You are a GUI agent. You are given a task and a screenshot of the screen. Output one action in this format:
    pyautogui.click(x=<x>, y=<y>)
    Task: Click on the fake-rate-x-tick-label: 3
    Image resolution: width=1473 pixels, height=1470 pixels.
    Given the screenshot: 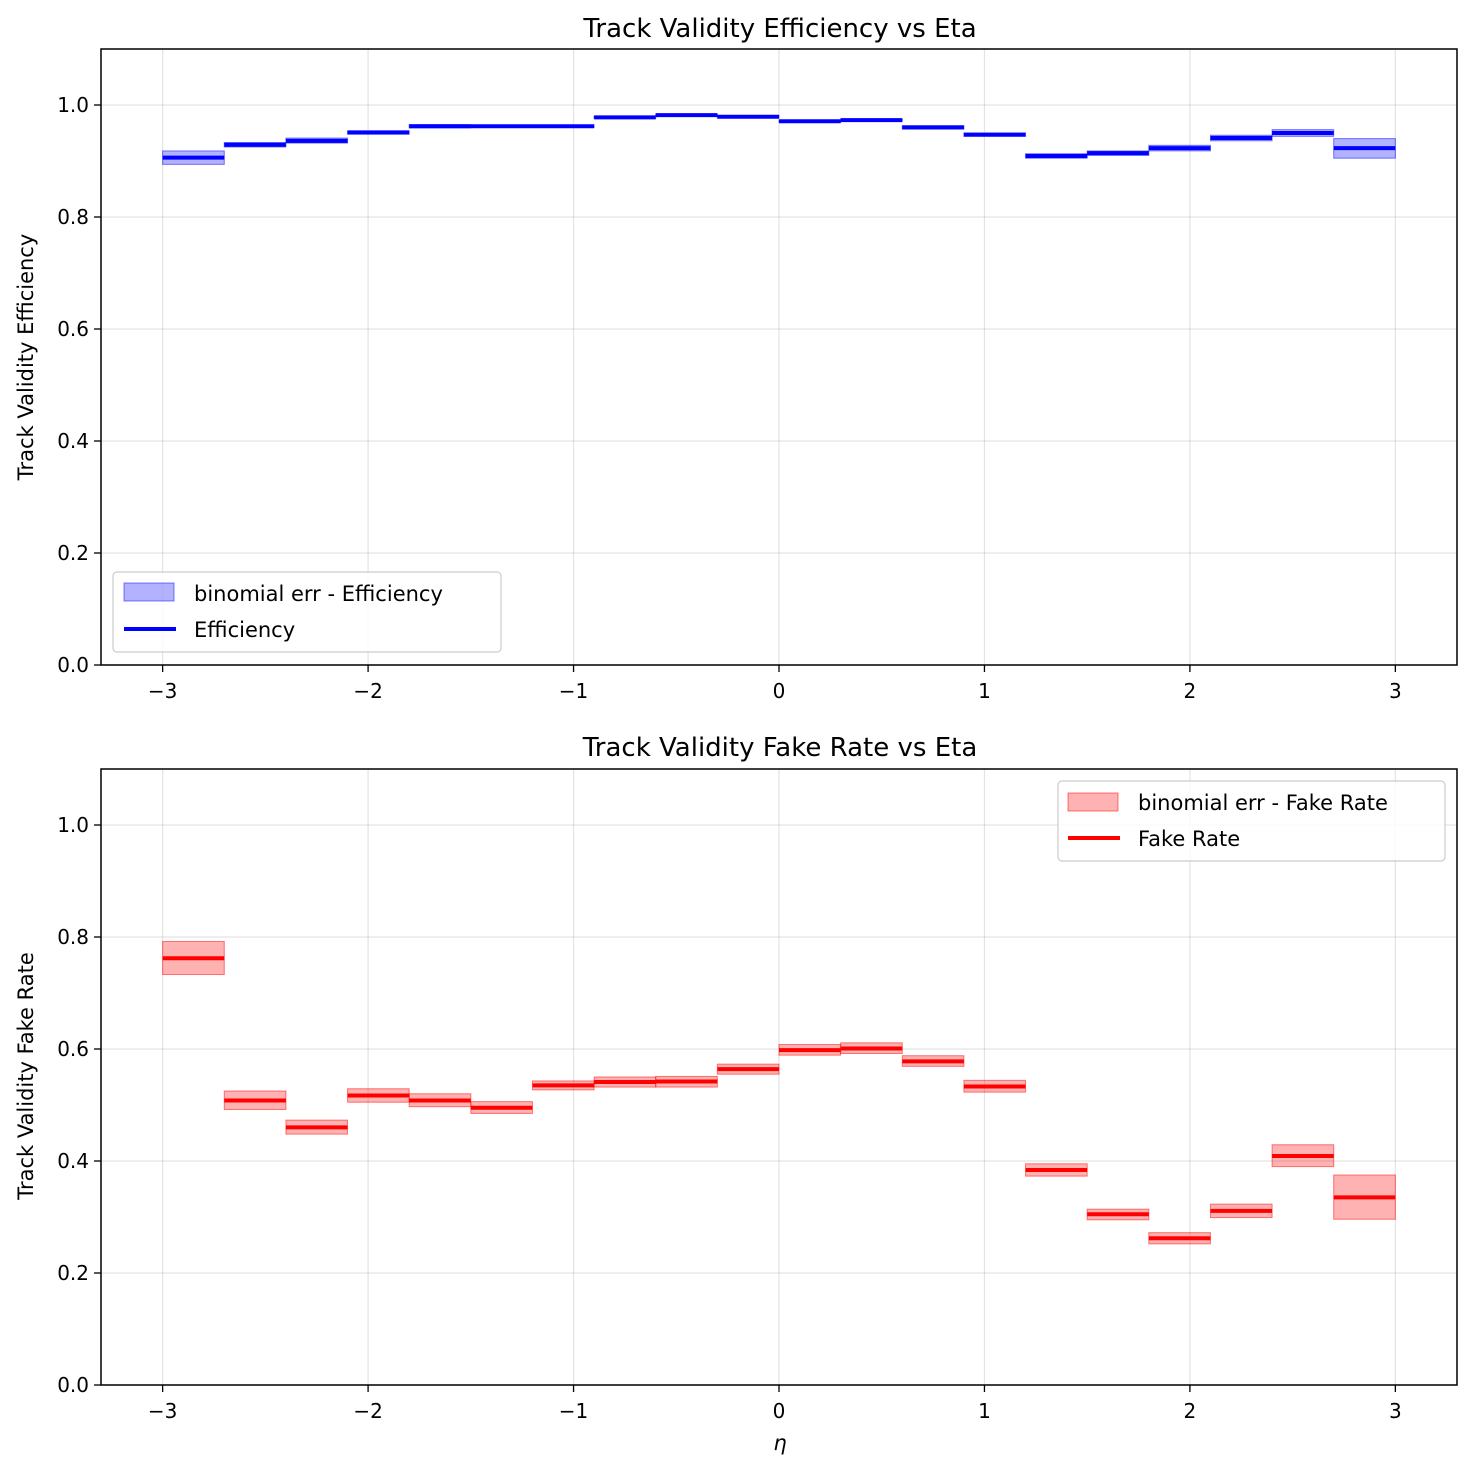 What is the action you would take?
    pyautogui.click(x=1395, y=1411)
    